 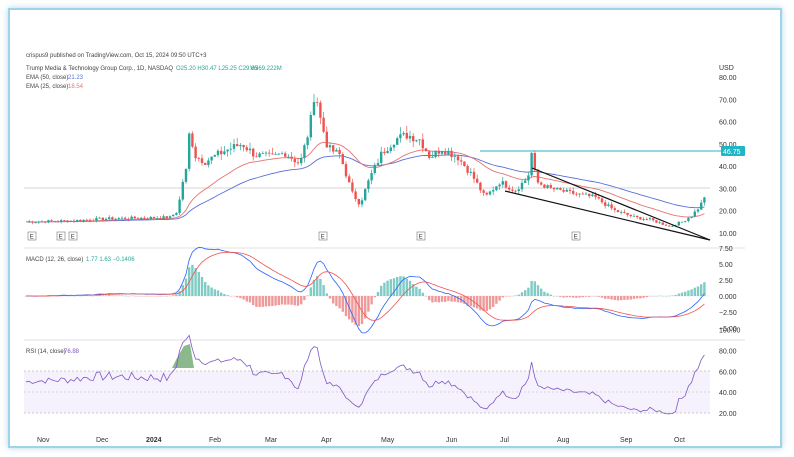 What do you see at coordinates (43, 440) in the screenshot?
I see `time-label: Nov` at bounding box center [43, 440].